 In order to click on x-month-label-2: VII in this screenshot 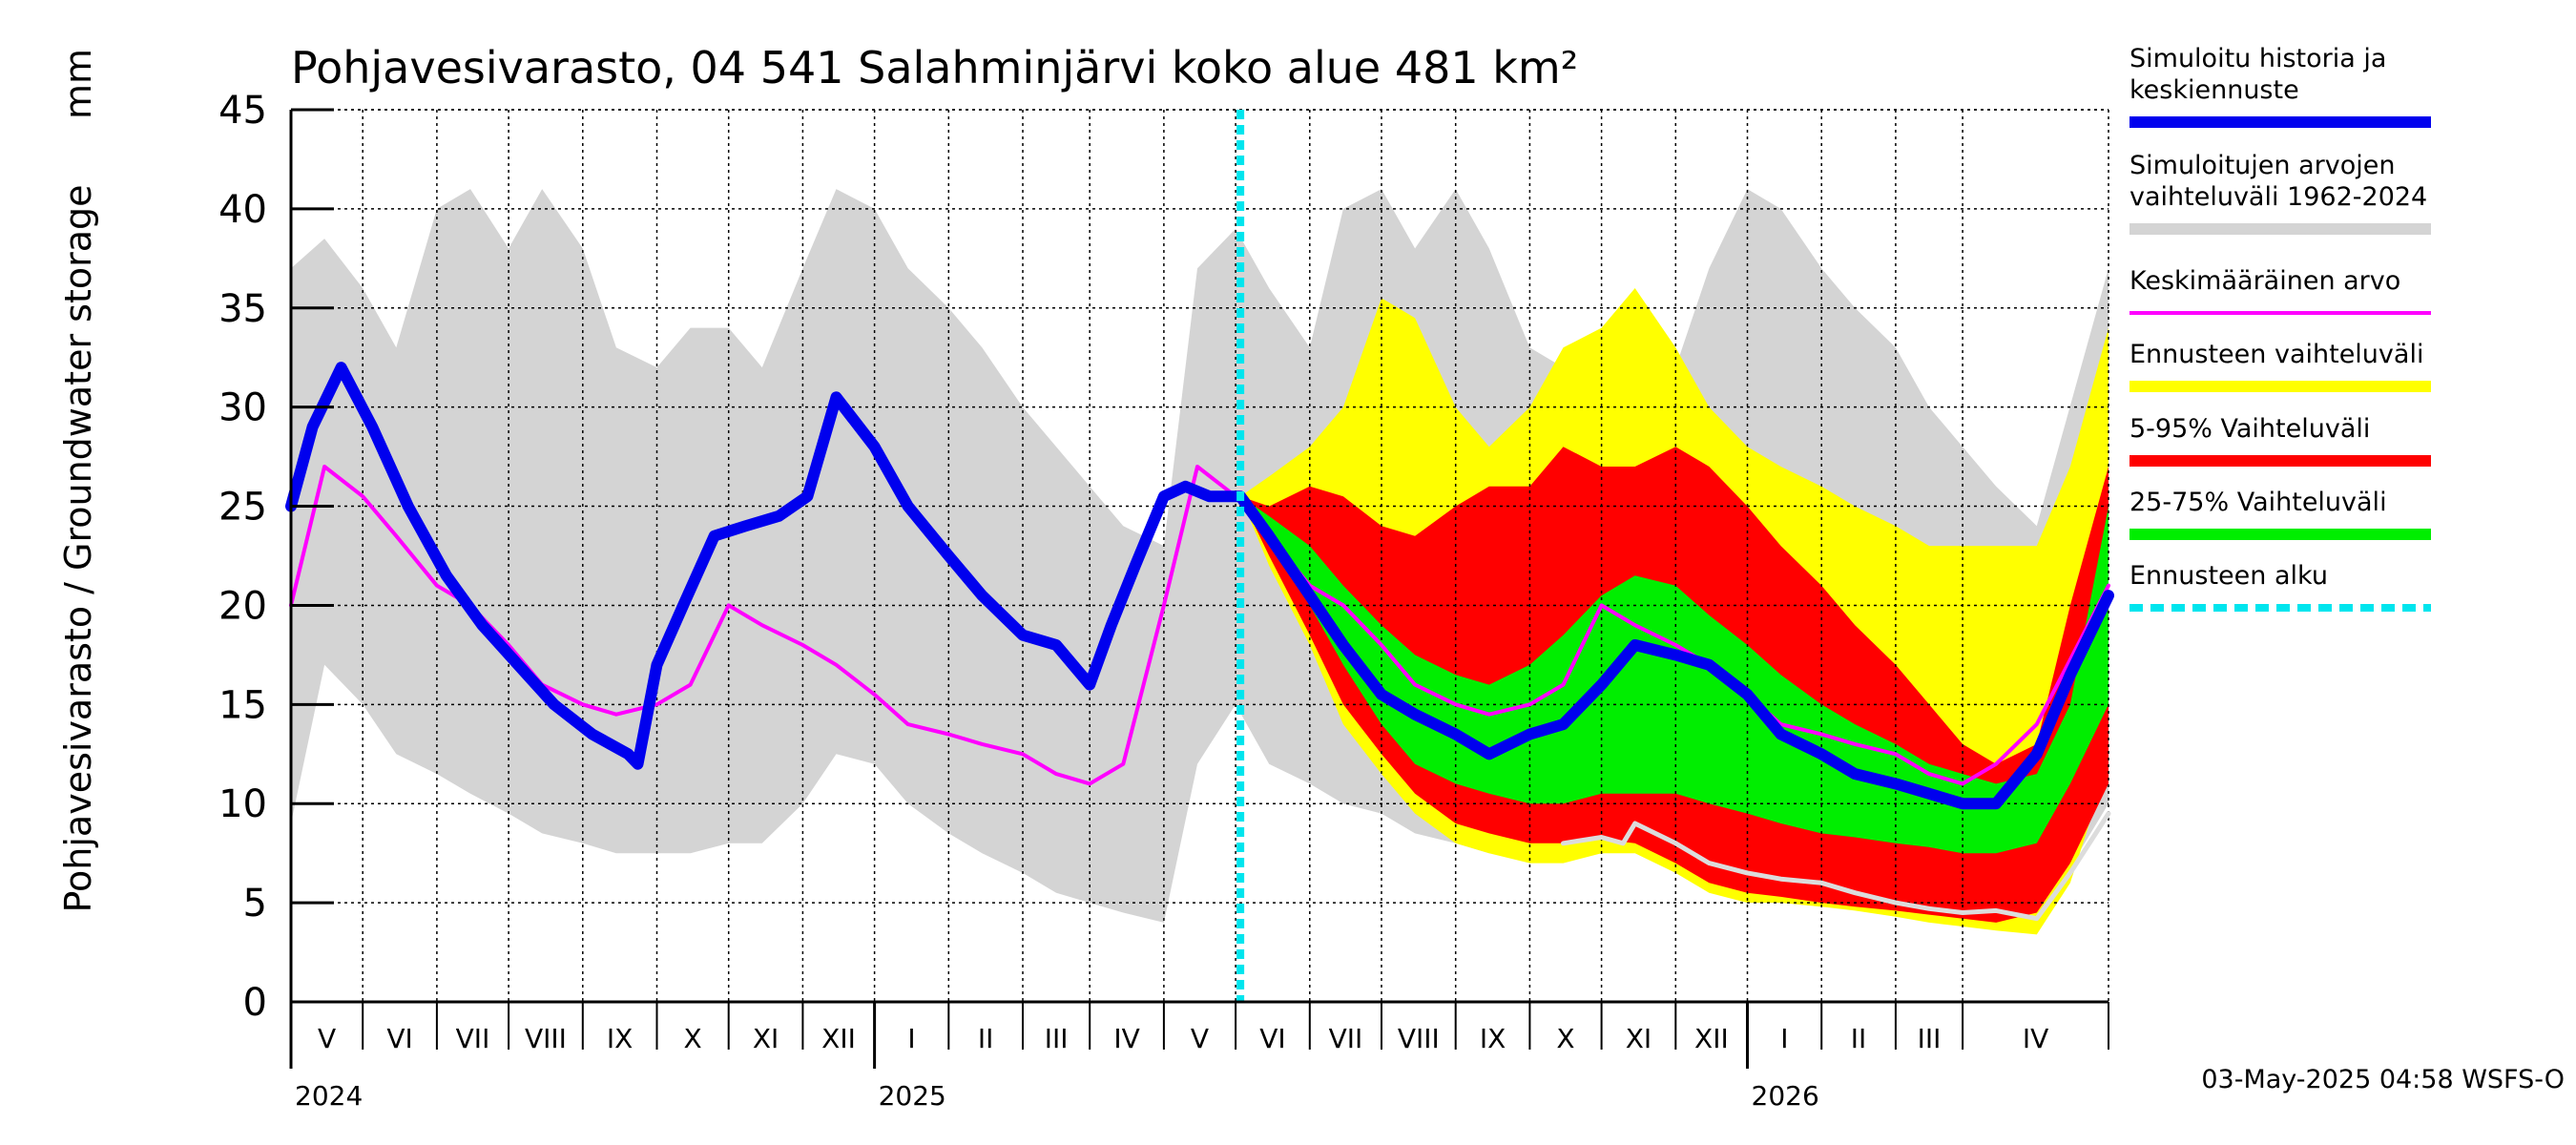, I will do `click(473, 1038)`.